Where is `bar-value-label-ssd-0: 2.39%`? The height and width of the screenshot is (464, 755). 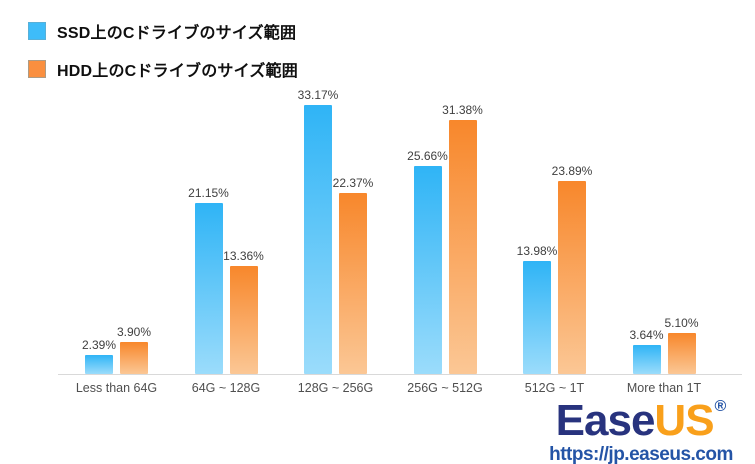
bar-value-label-ssd-0: 2.39% is located at coordinates (99, 344).